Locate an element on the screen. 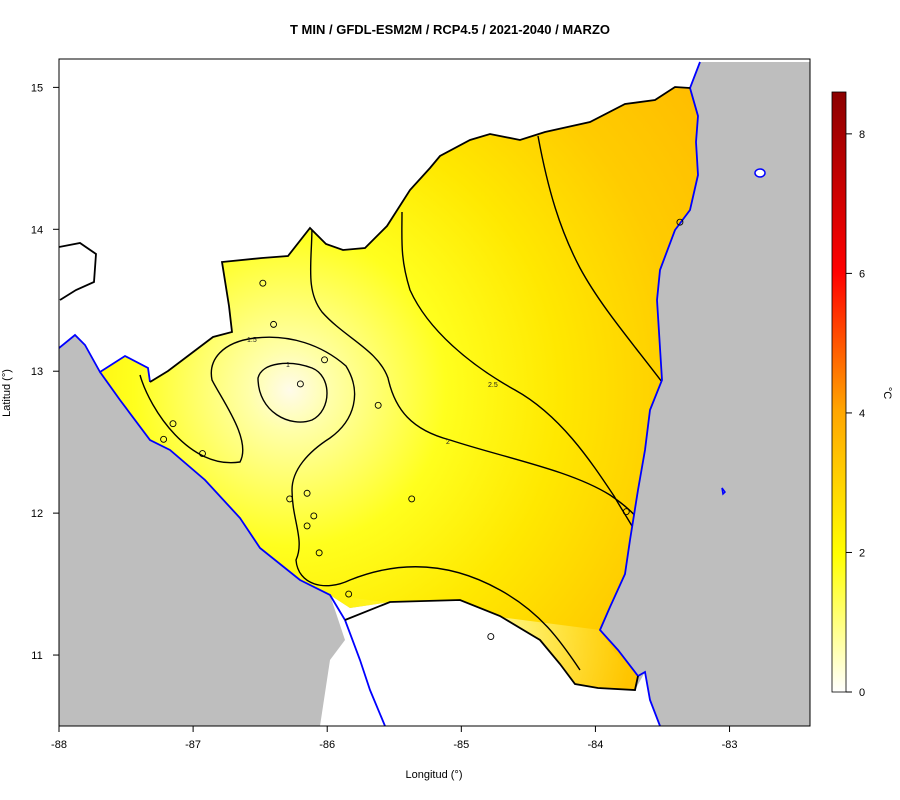 This screenshot has height=800, width=900. coastline-gulf is located at coordinates (105, 358).